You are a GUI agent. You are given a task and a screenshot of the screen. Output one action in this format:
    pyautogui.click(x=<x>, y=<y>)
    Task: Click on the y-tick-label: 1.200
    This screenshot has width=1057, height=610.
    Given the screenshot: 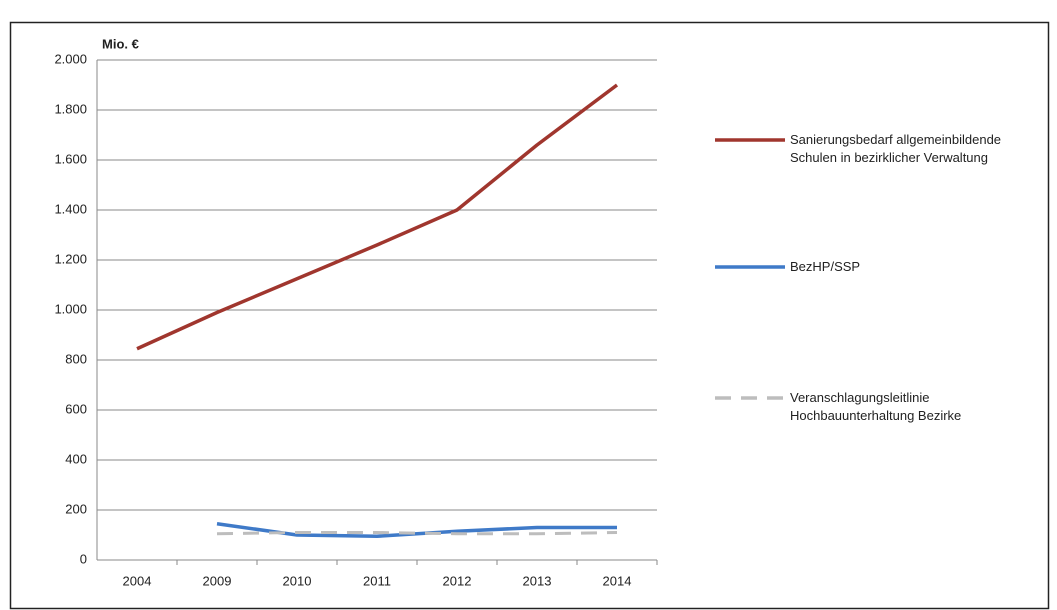 What is the action you would take?
    pyautogui.click(x=70, y=258)
    